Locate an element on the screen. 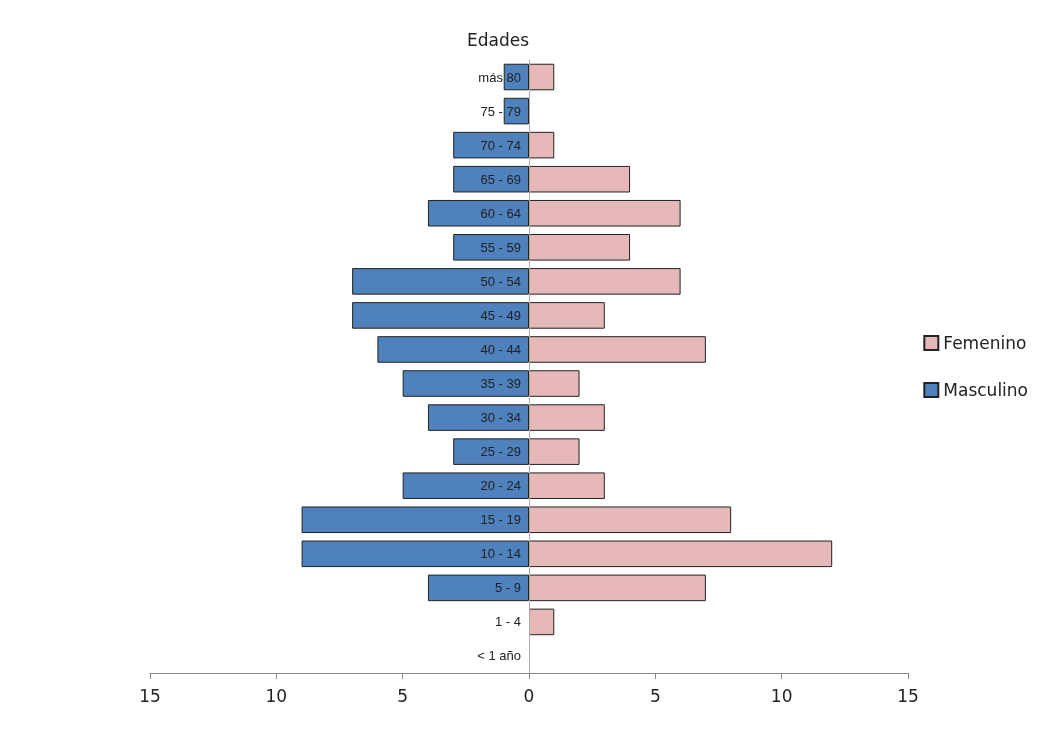 This screenshot has height=733, width=1043. y-tick-label: 10 - 14 is located at coordinates (500, 554).